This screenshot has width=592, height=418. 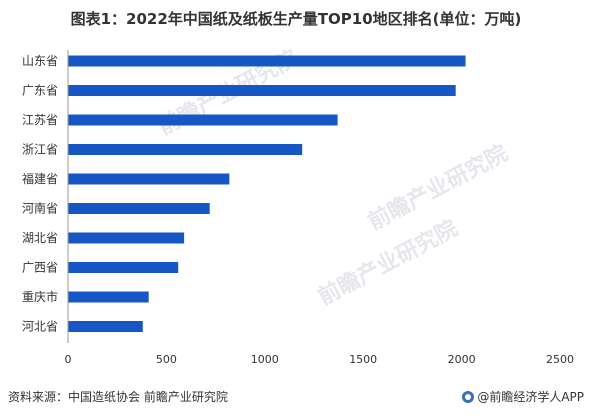 I want to click on category-label-6: 湖北省, so click(x=40, y=237).